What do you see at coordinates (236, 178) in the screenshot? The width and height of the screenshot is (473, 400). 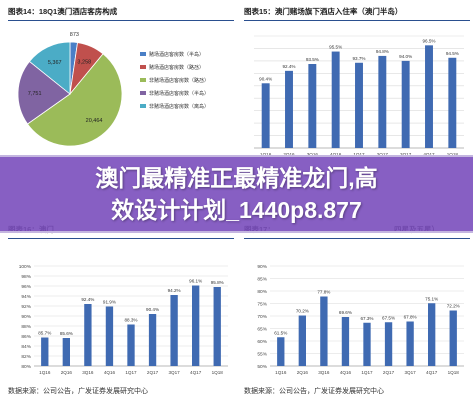 I see `overlay-text-line-1: 澳门最精准正最精准龙门,高` at bounding box center [236, 178].